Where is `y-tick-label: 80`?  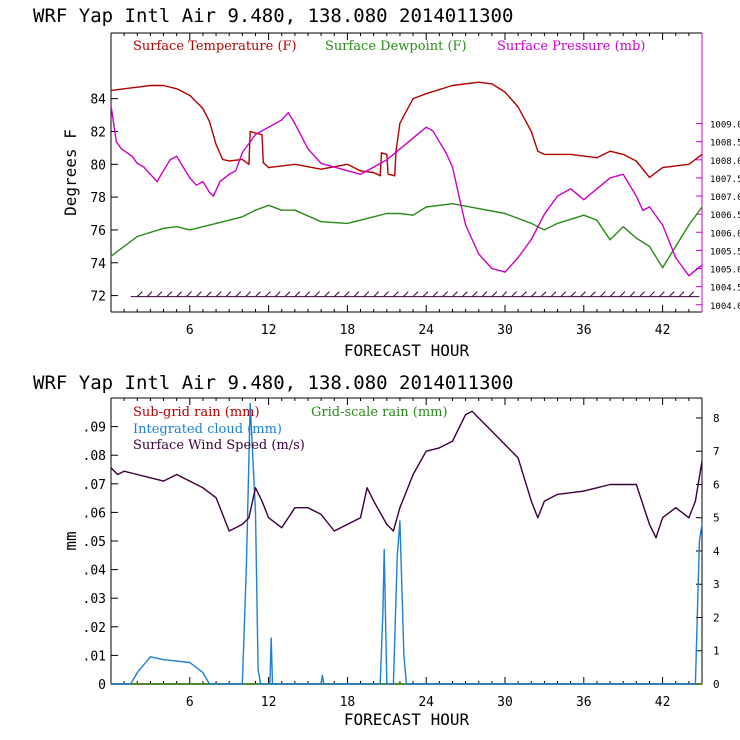
y-tick-label: 80 is located at coordinates (98, 165).